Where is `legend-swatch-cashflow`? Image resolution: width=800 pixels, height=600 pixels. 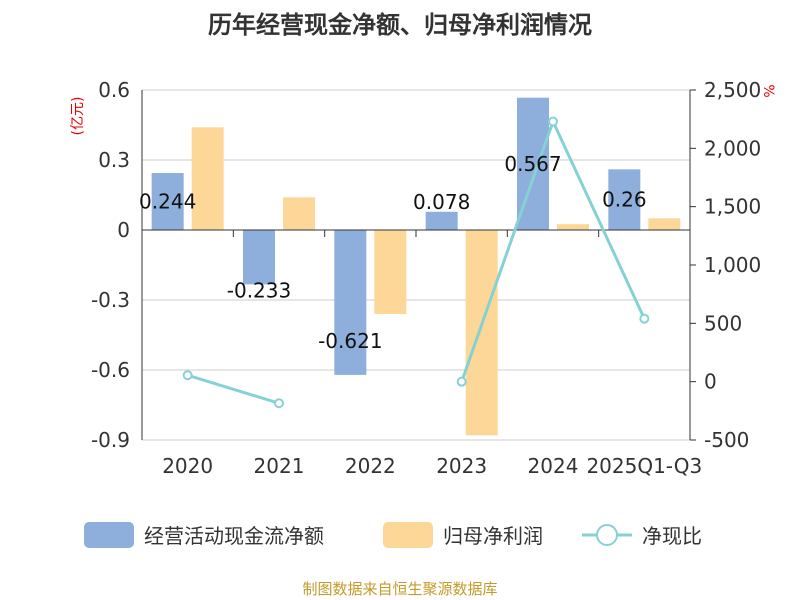
legend-swatch-cashflow is located at coordinates (109, 535).